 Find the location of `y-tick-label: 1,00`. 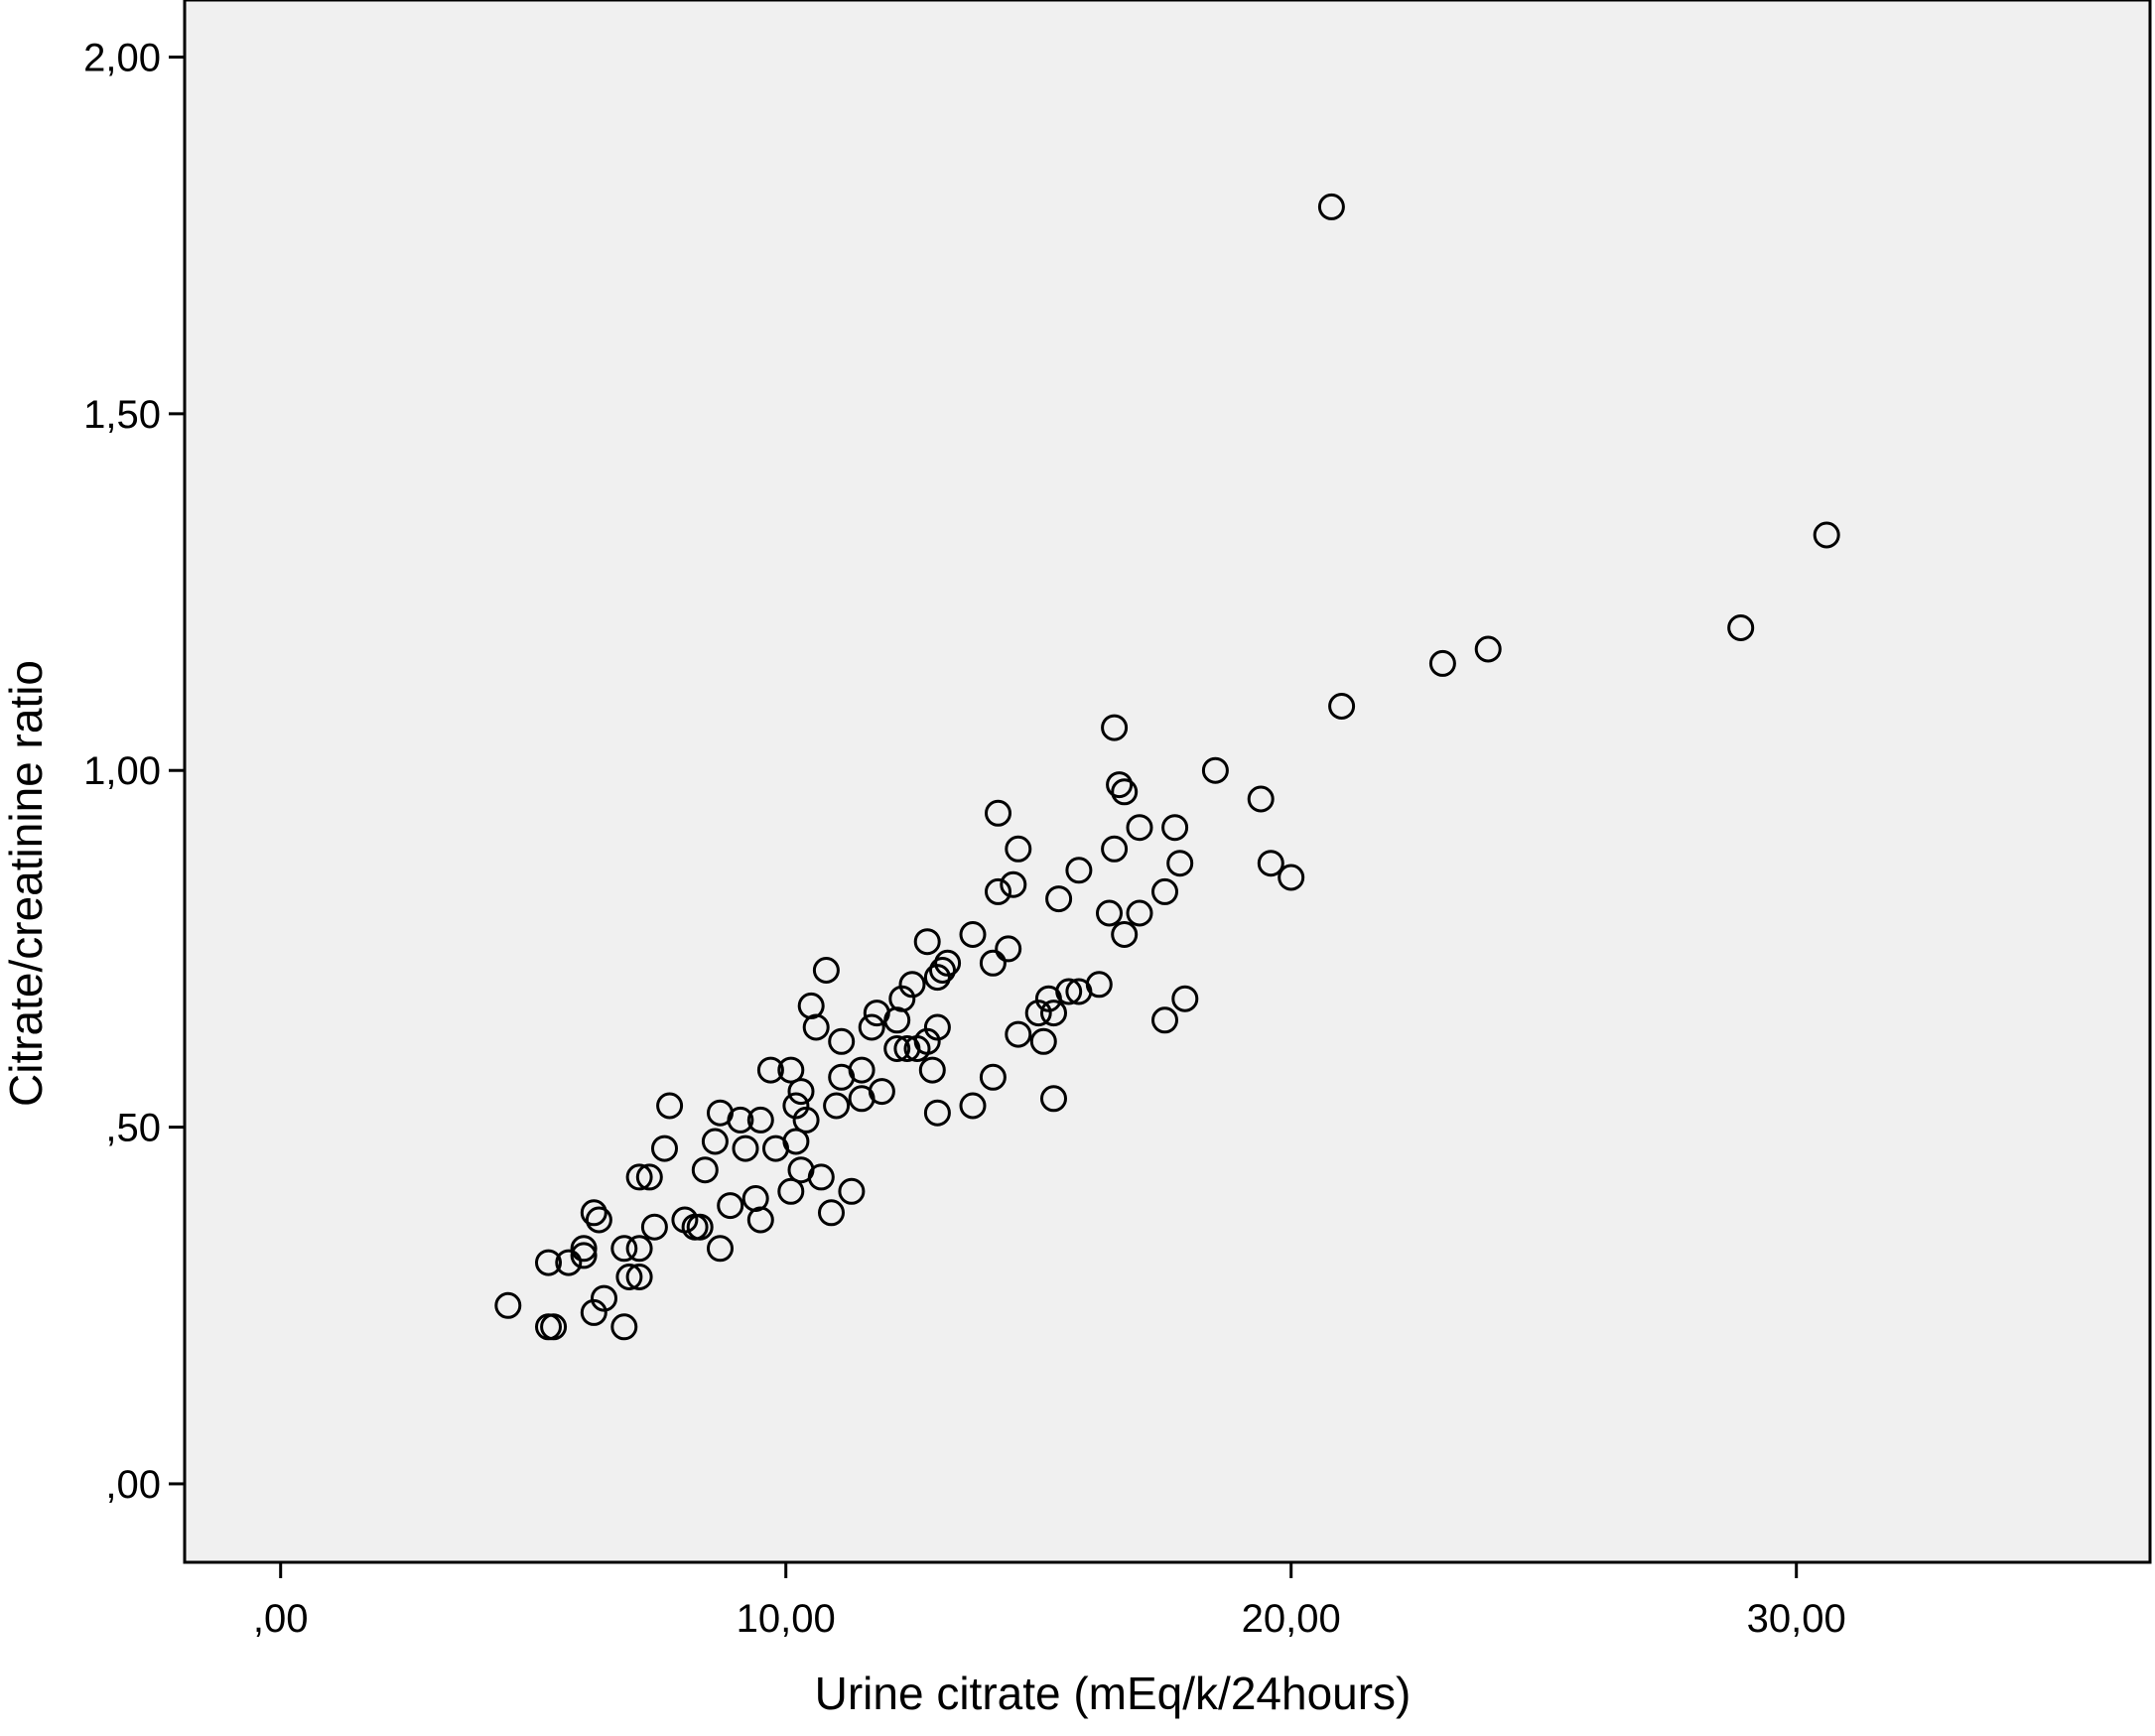

y-tick-label: 1,00 is located at coordinates (122, 771).